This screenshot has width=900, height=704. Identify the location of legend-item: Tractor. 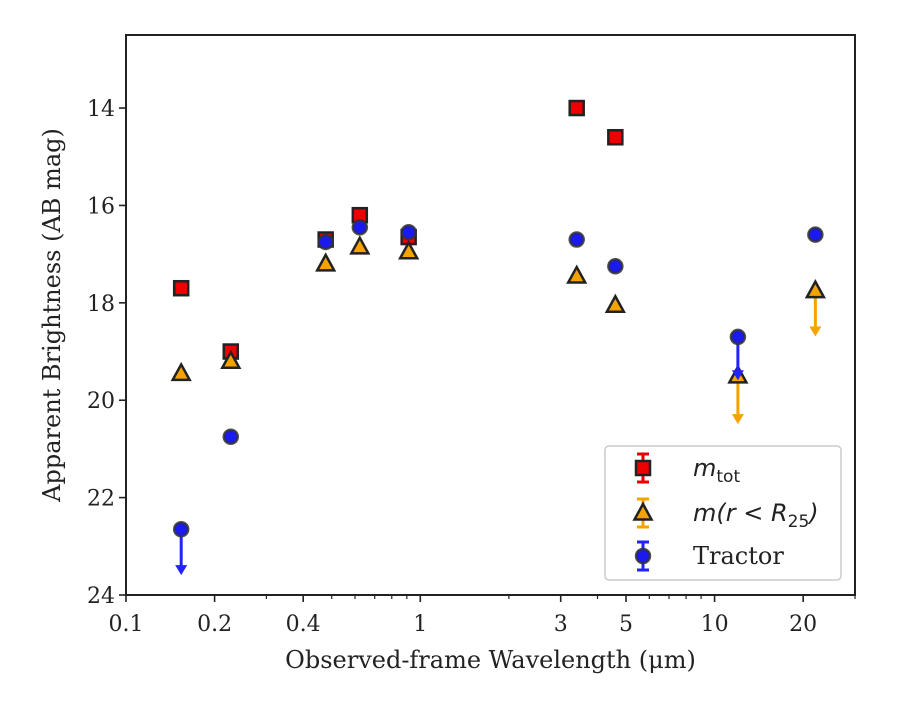
(709, 556).